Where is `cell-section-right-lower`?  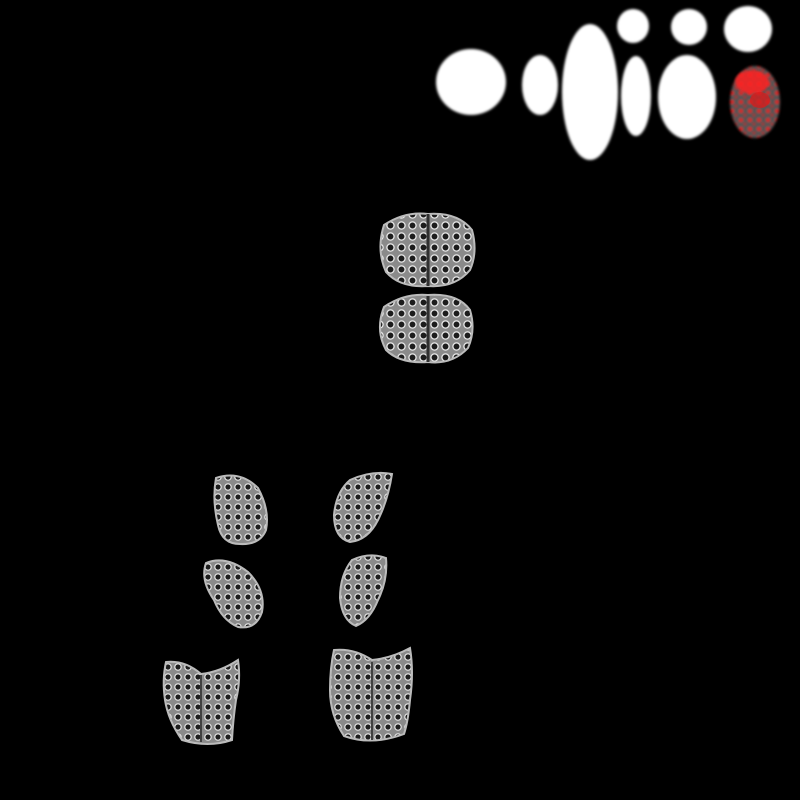
cell-section-right-lower is located at coordinates (370, 694).